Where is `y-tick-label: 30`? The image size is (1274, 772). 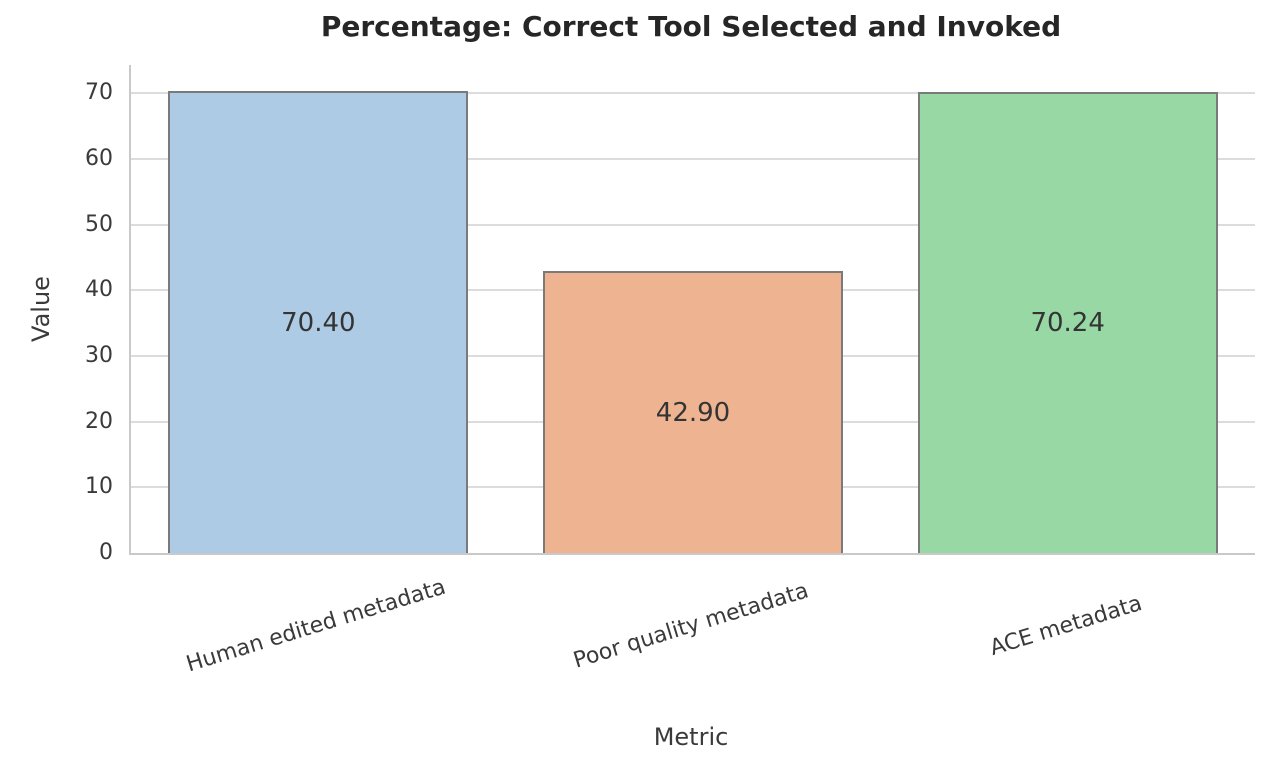 y-tick-label: 30 is located at coordinates (99, 355).